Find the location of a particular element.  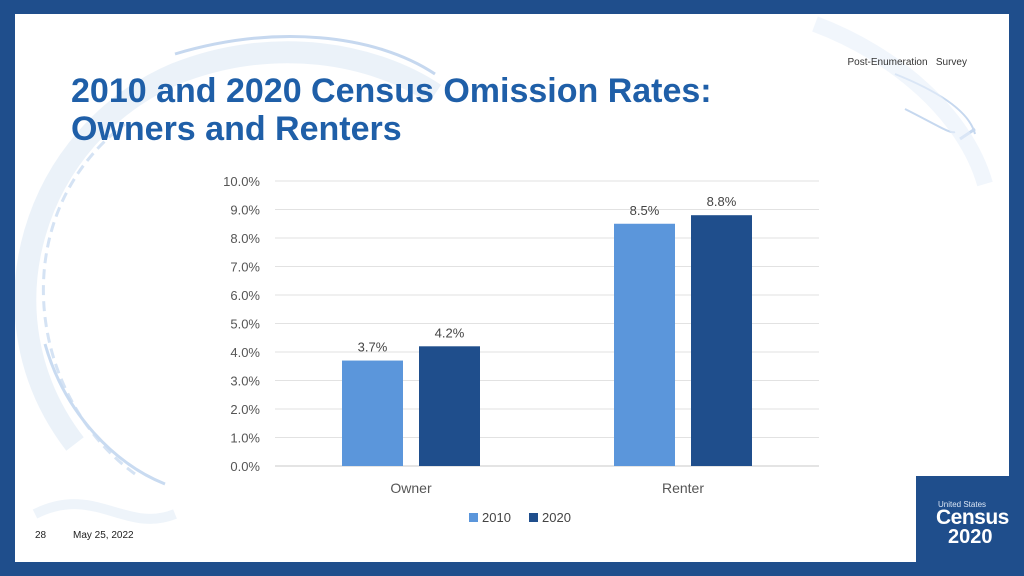

bar-renter-2010 is located at coordinates (644, 344).